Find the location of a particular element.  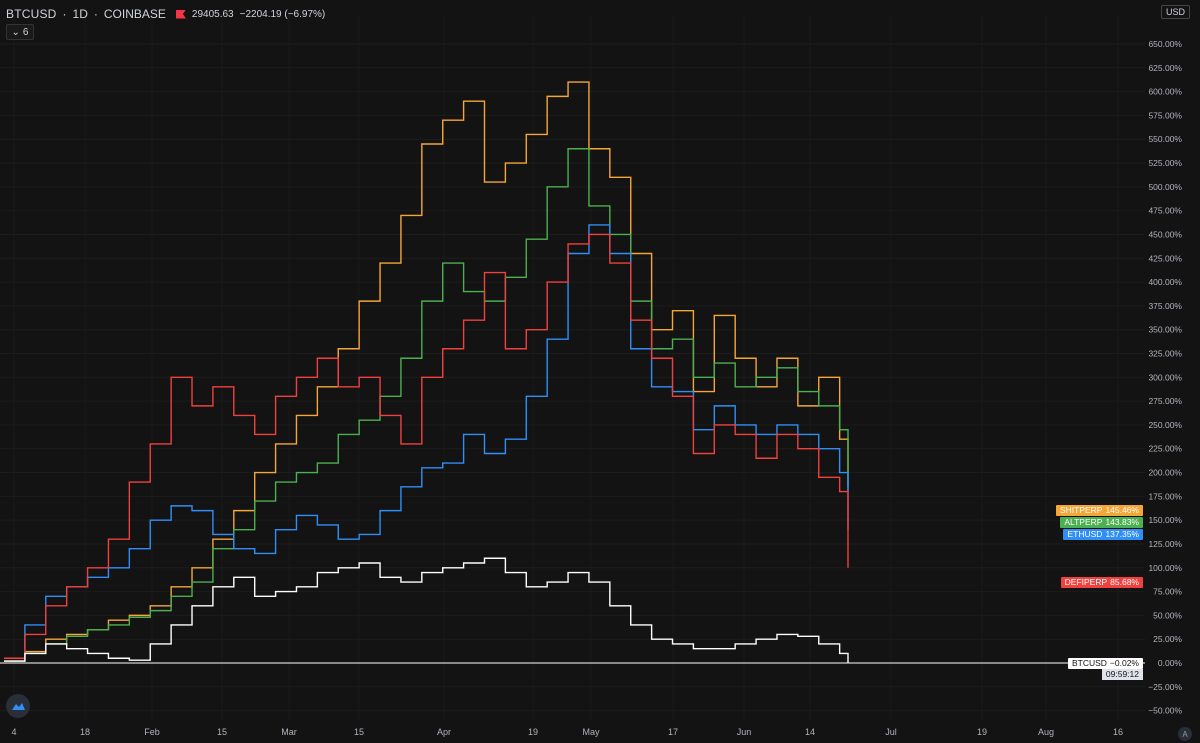

btcusd-value-tag: BTCUSD −0.02% is located at coordinates (1105, 663).